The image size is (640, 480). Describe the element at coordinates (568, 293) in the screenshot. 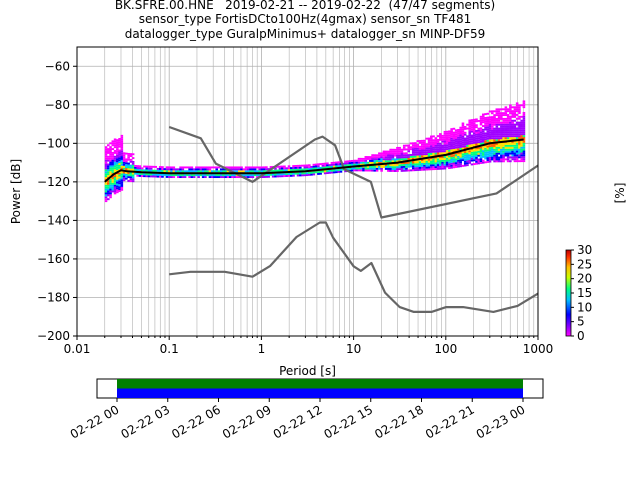

I see `colorbar-gradient` at that location.